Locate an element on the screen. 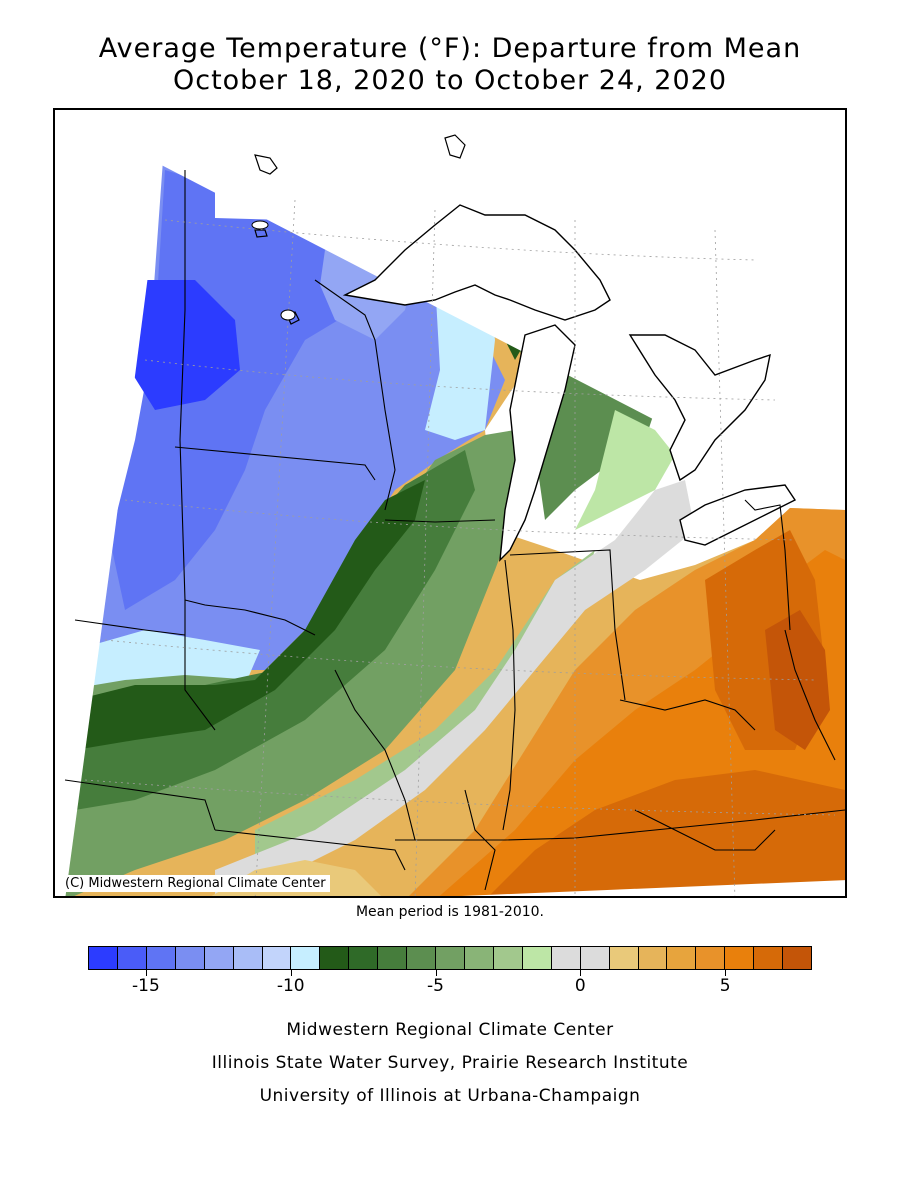 The height and width of the screenshot is (1200, 900). lake-michigan is located at coordinates (537, 443).